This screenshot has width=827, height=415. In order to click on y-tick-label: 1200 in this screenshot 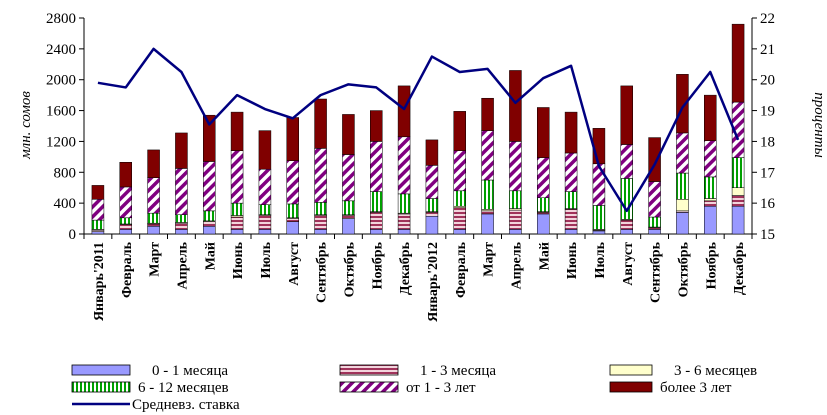, I will do `click(61, 142)`.